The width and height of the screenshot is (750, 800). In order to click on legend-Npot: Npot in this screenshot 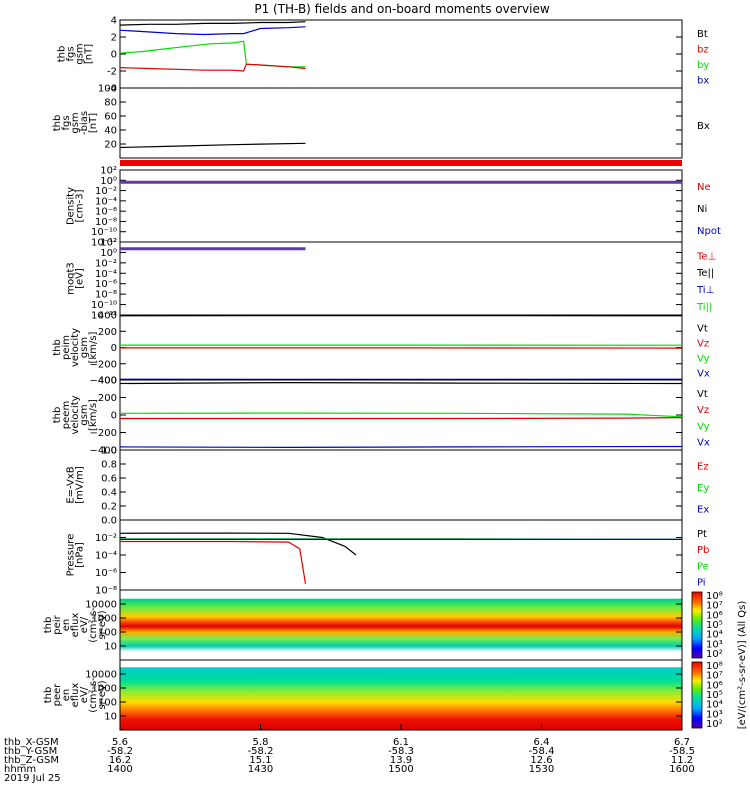, I will do `click(709, 231)`.